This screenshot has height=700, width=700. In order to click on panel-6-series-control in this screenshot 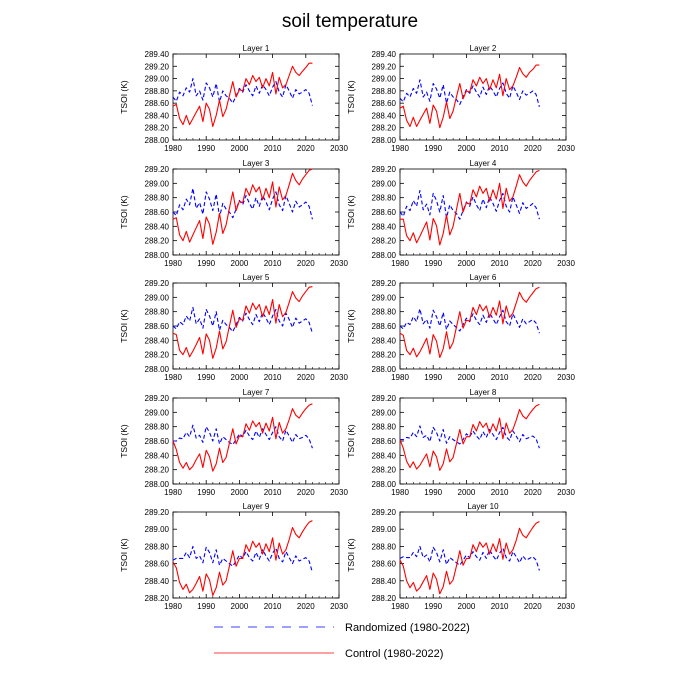, I will do `click(469, 322)`.